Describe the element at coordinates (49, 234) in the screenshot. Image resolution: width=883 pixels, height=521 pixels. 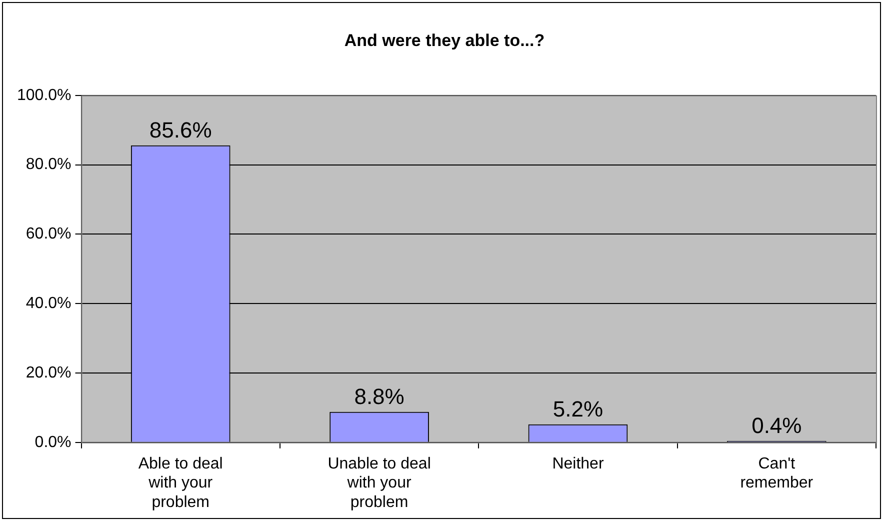
I see `y-tick-label: 60.0%` at that location.